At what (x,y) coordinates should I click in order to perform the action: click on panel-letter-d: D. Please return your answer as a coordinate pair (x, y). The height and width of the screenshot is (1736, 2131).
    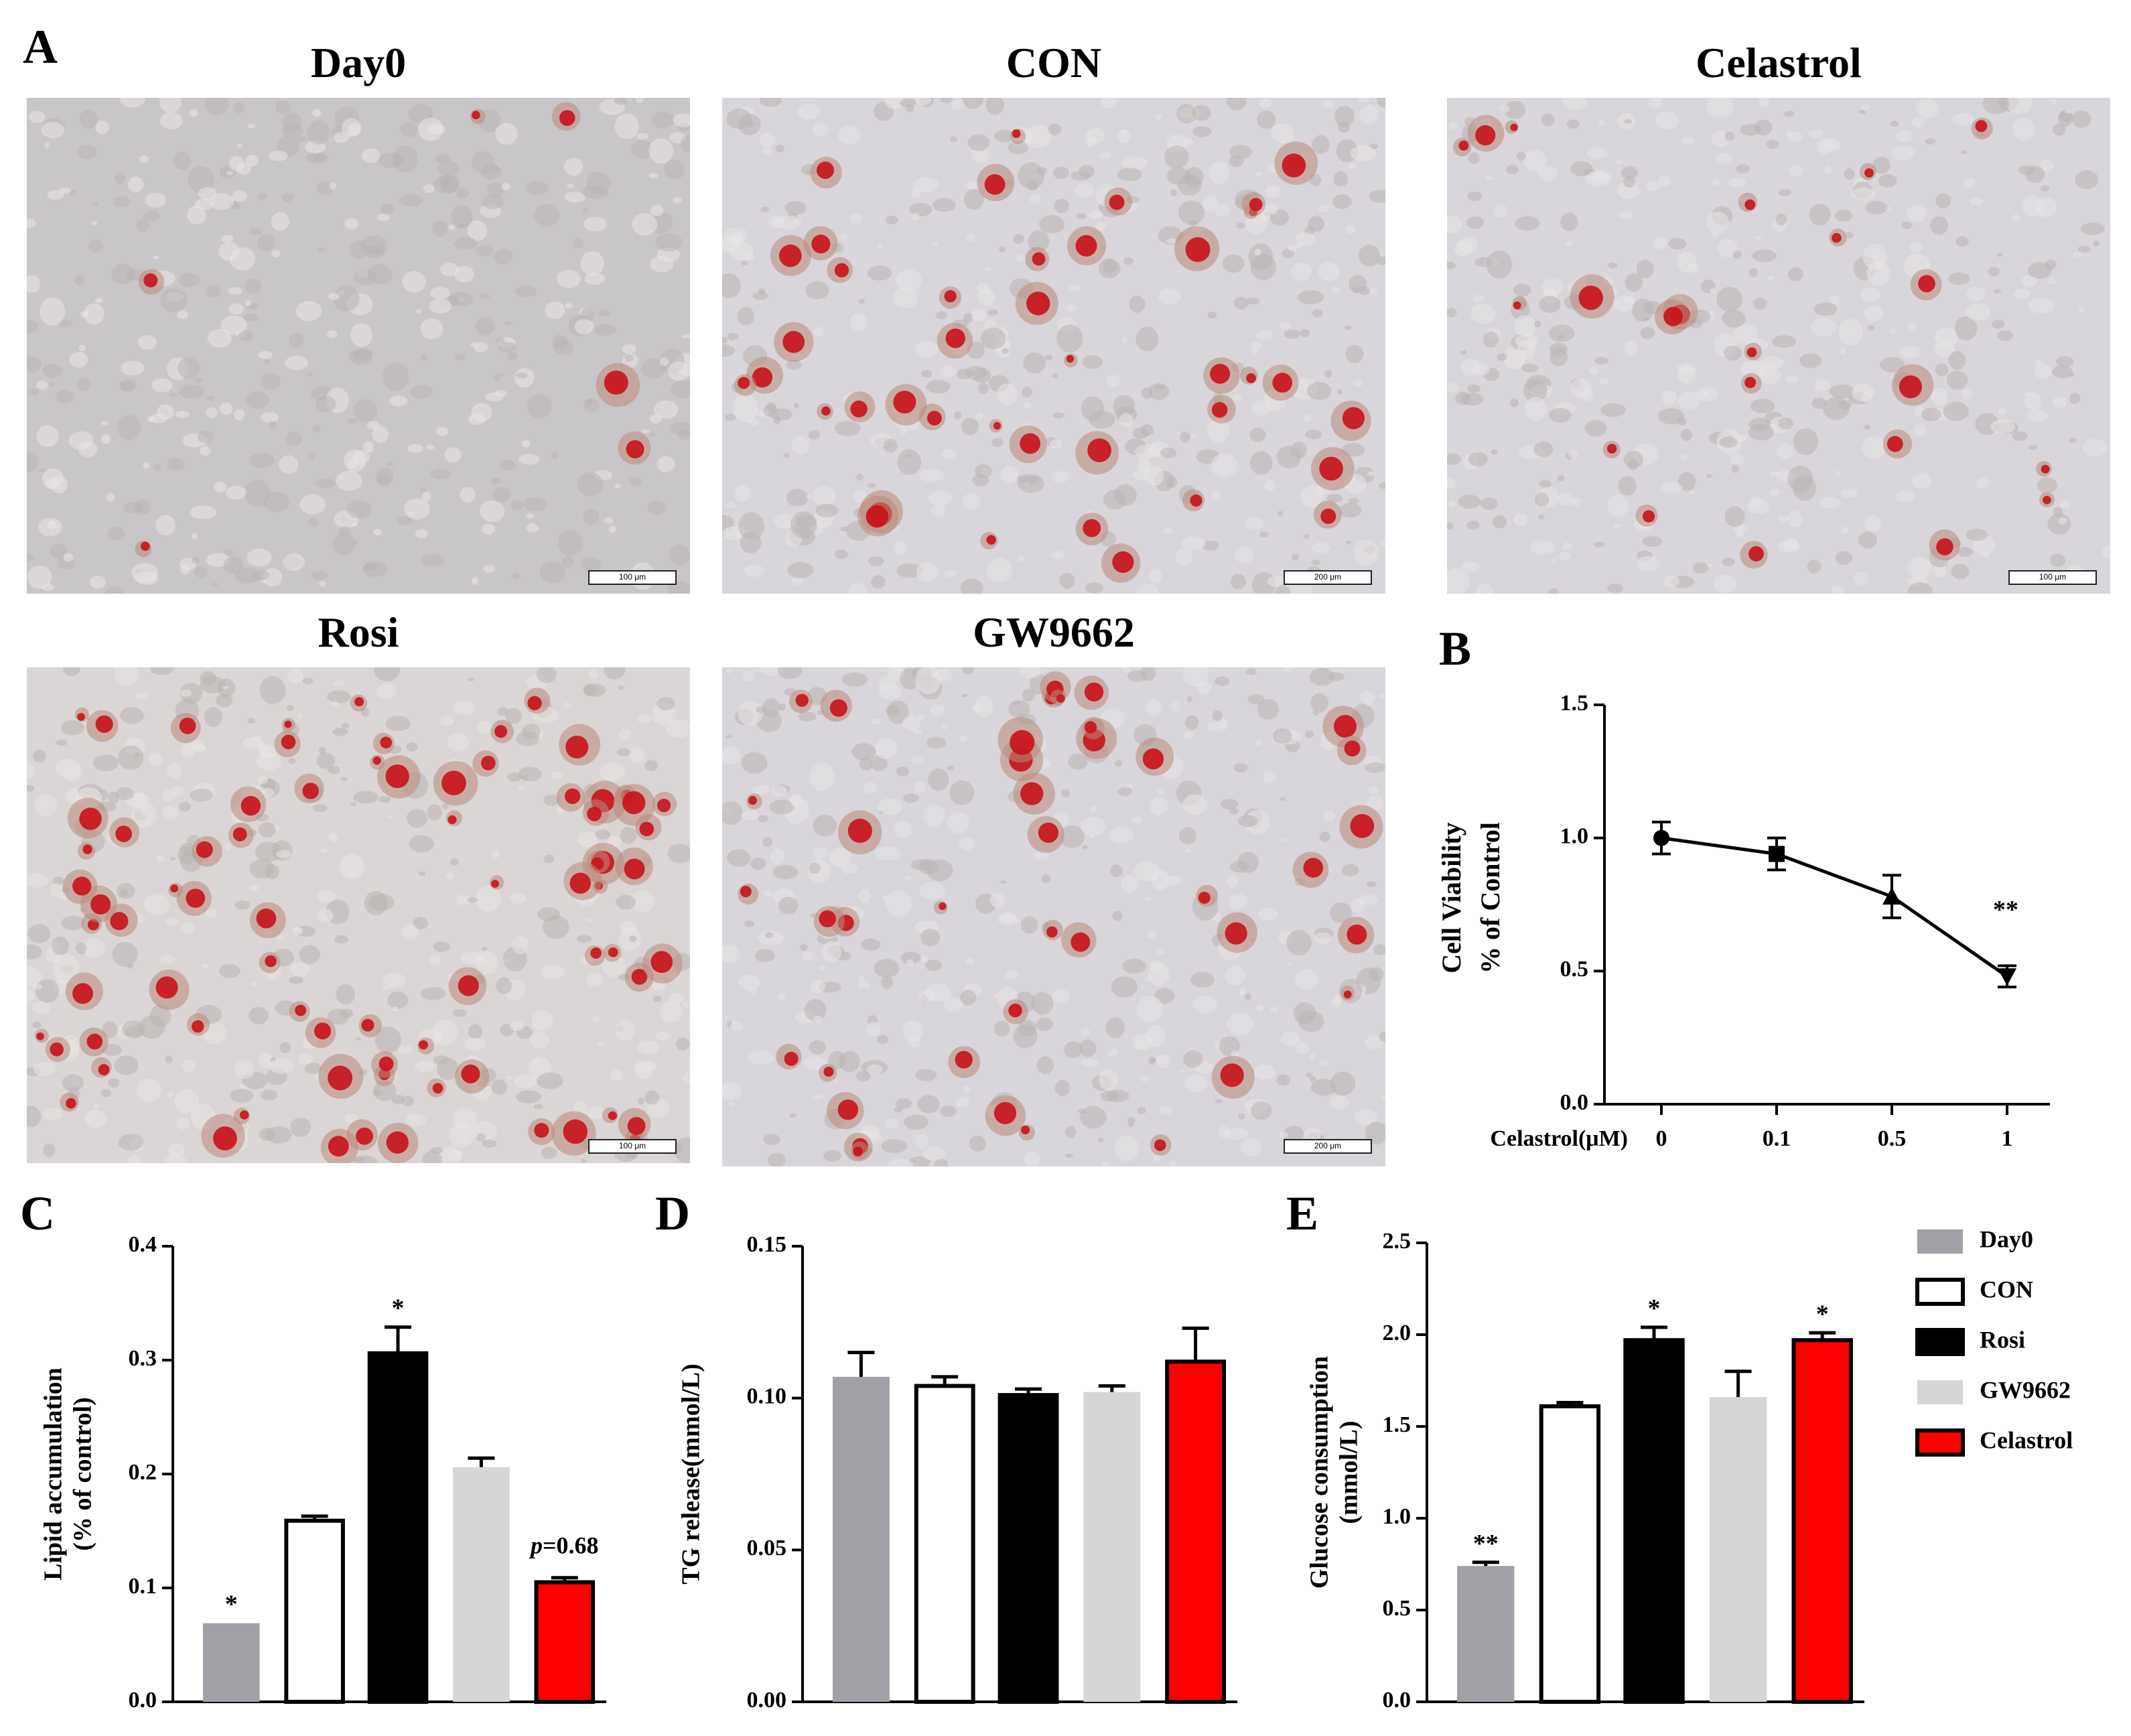
    Looking at the image, I should click on (672, 1213).